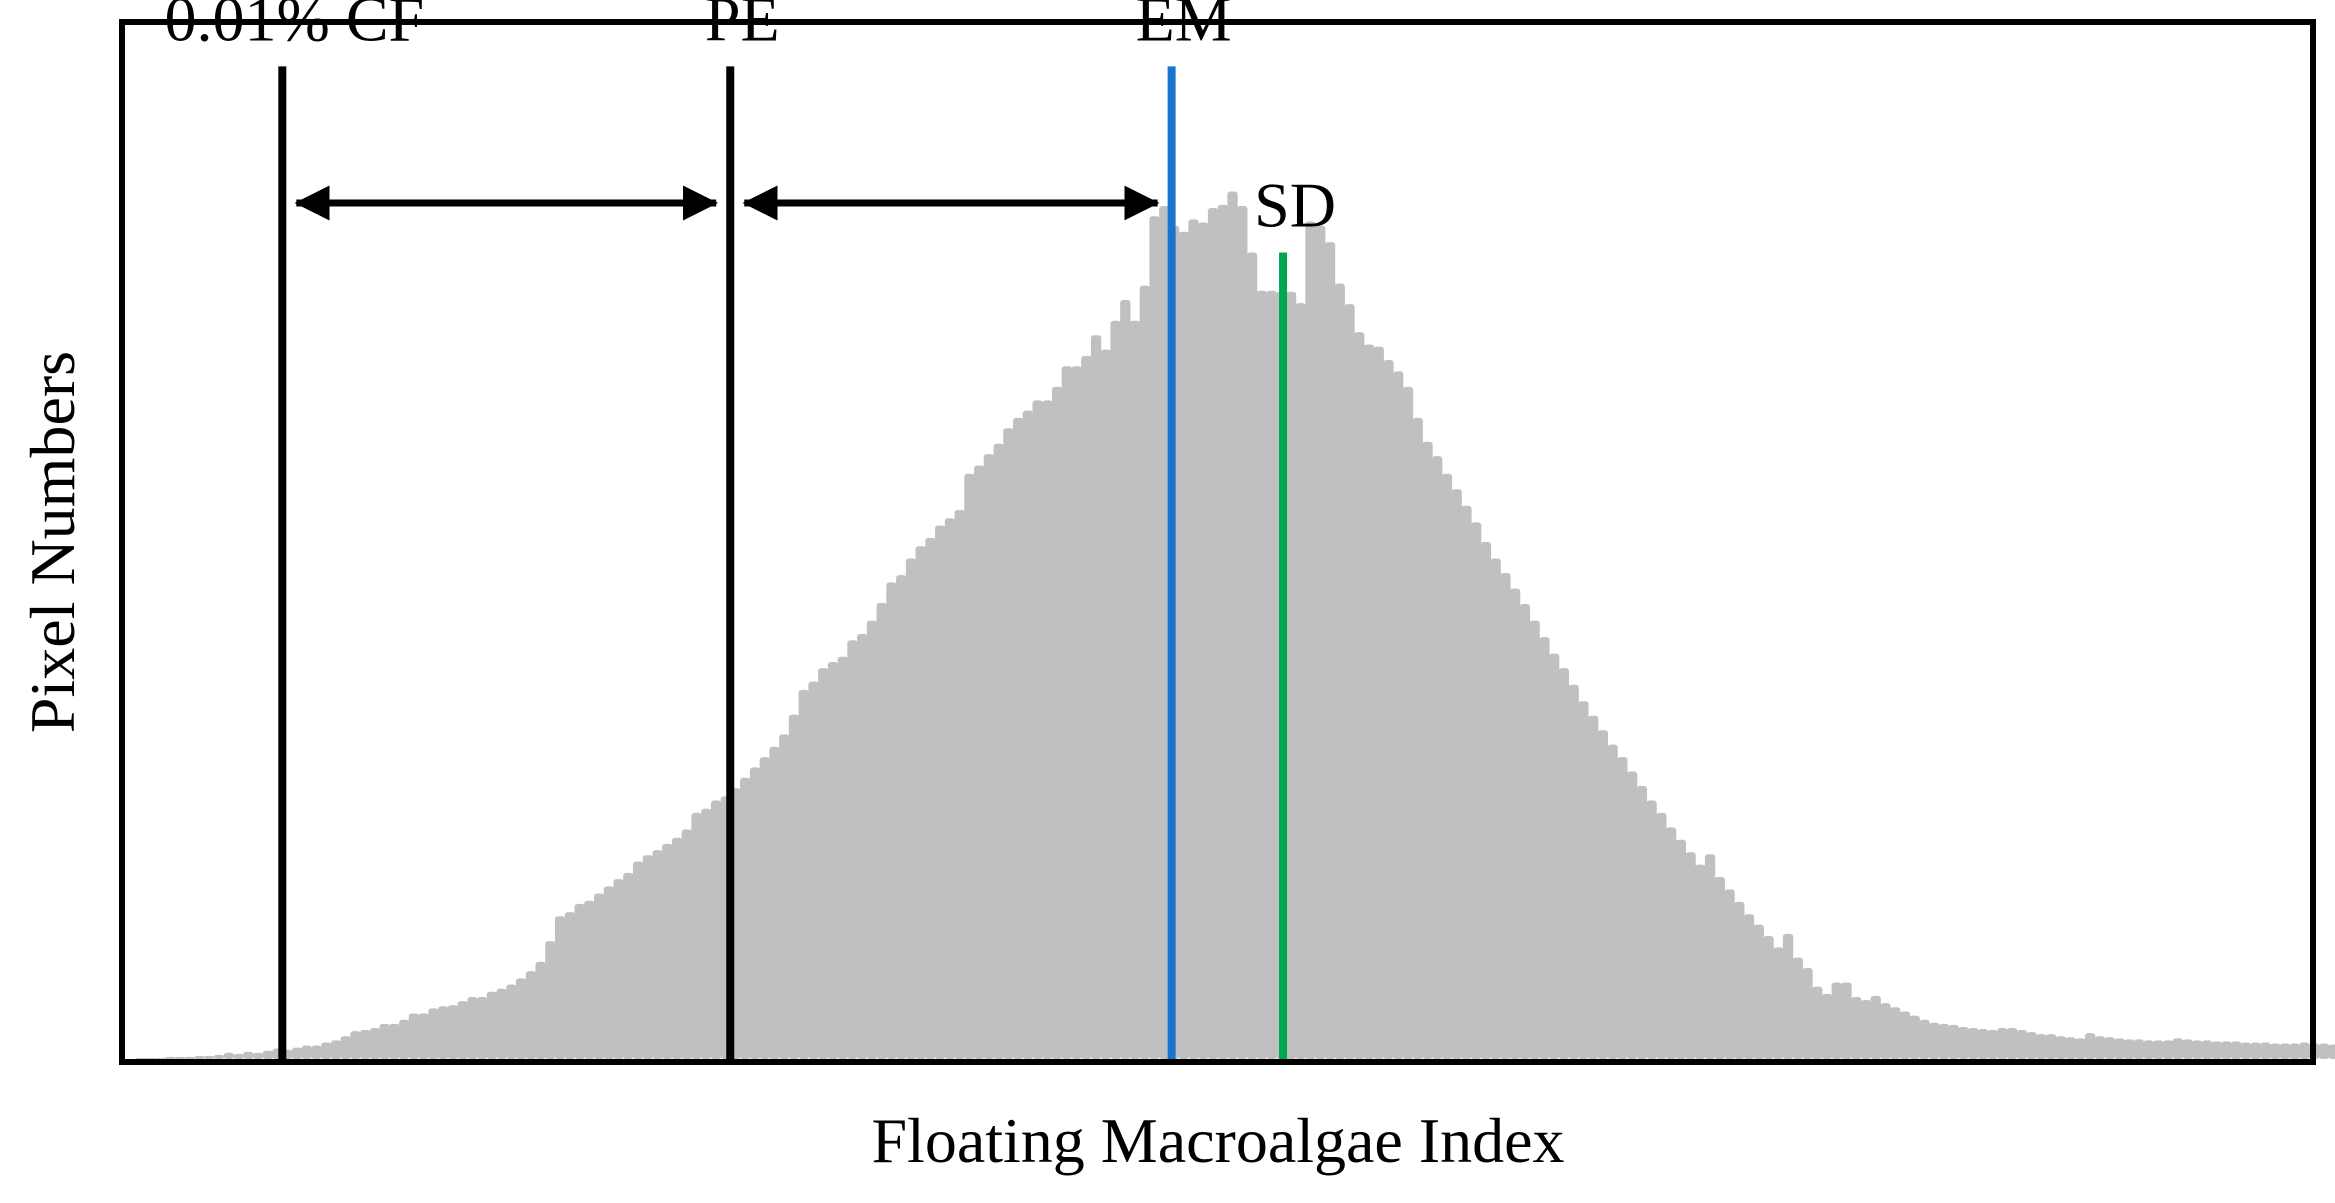  Describe the element at coordinates (1217, 1140) in the screenshot. I see `x-axis-label: Floating Macroalgae Index` at that location.